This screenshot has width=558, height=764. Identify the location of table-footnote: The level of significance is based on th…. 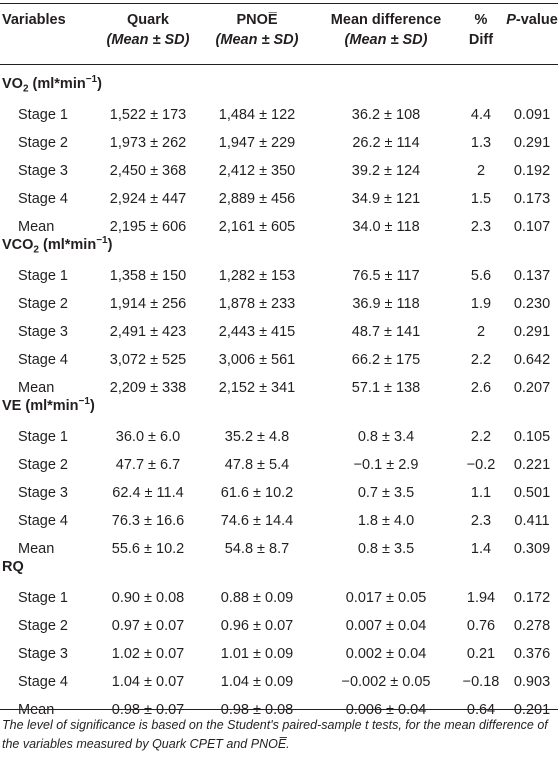
(275, 734).